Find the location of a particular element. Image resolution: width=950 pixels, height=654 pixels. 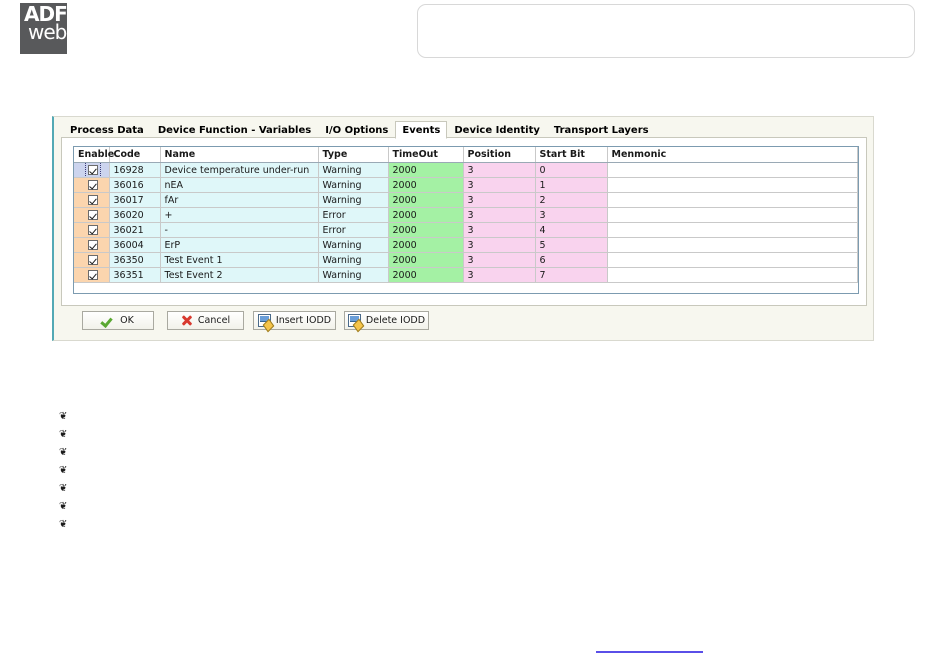

table-row: 36020 + Error 2000 3 3 is located at coordinates (466, 215).